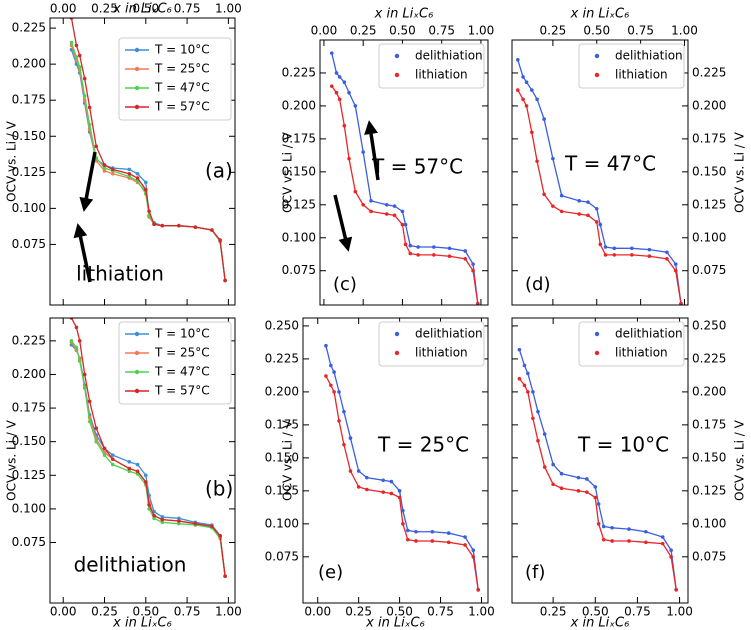 The image size is (751, 630). What do you see at coordinates (345, 284) in the screenshot?
I see `annotation: (c)` at bounding box center [345, 284].